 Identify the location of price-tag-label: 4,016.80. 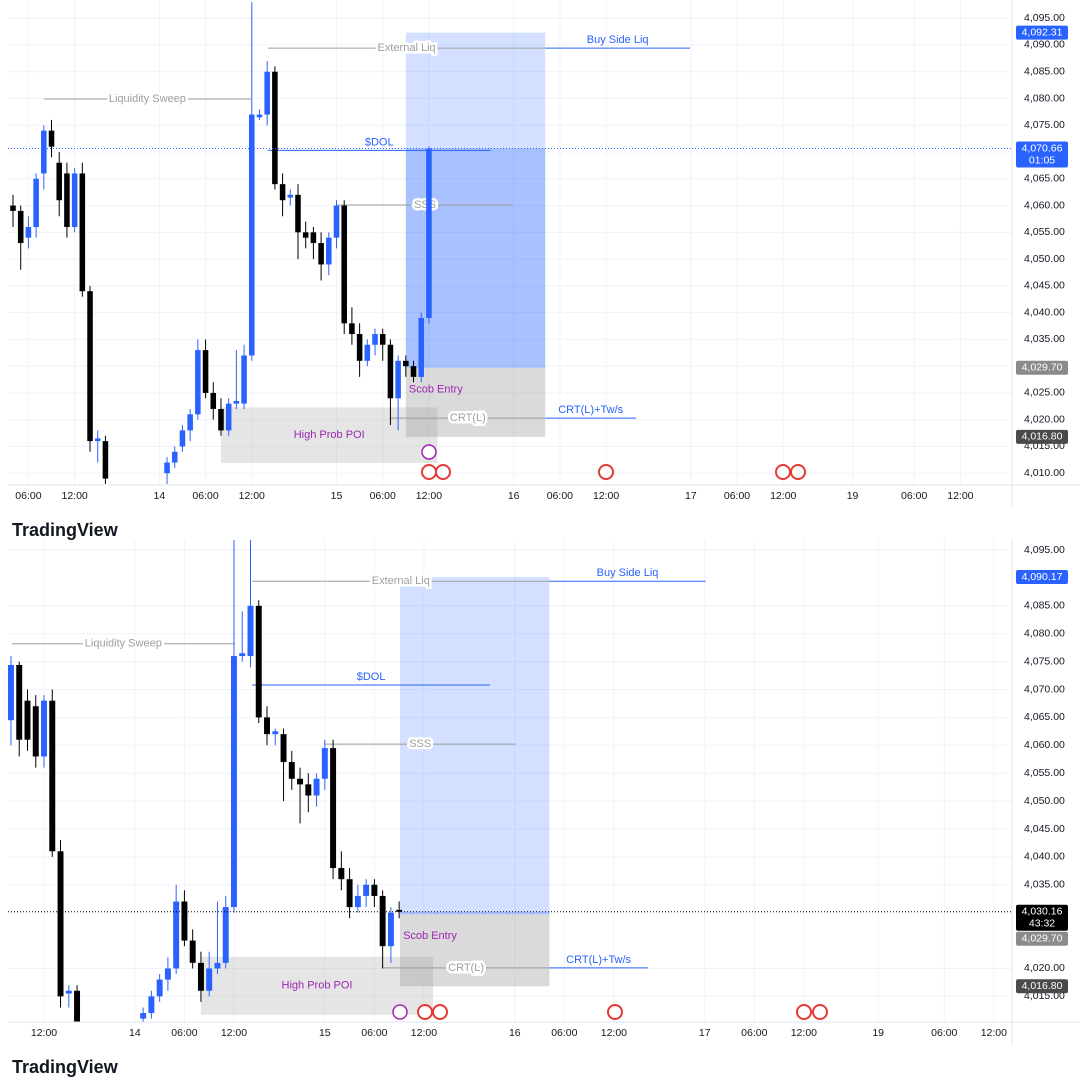
(1042, 986).